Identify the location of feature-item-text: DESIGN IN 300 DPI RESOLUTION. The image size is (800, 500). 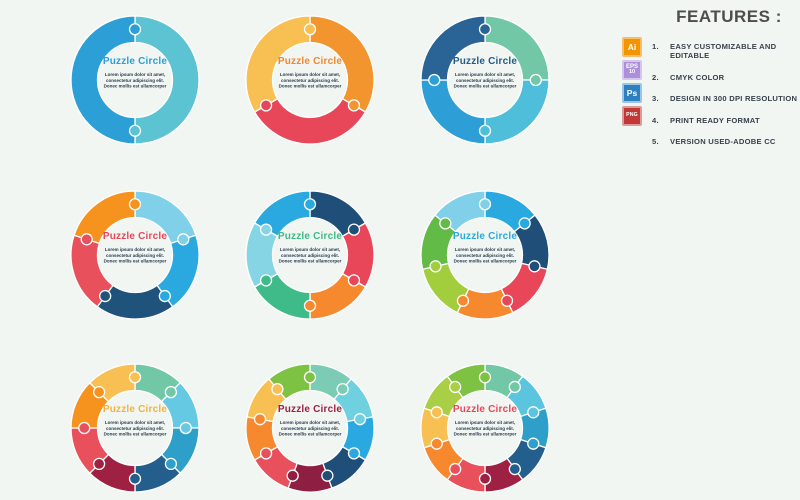
(734, 98).